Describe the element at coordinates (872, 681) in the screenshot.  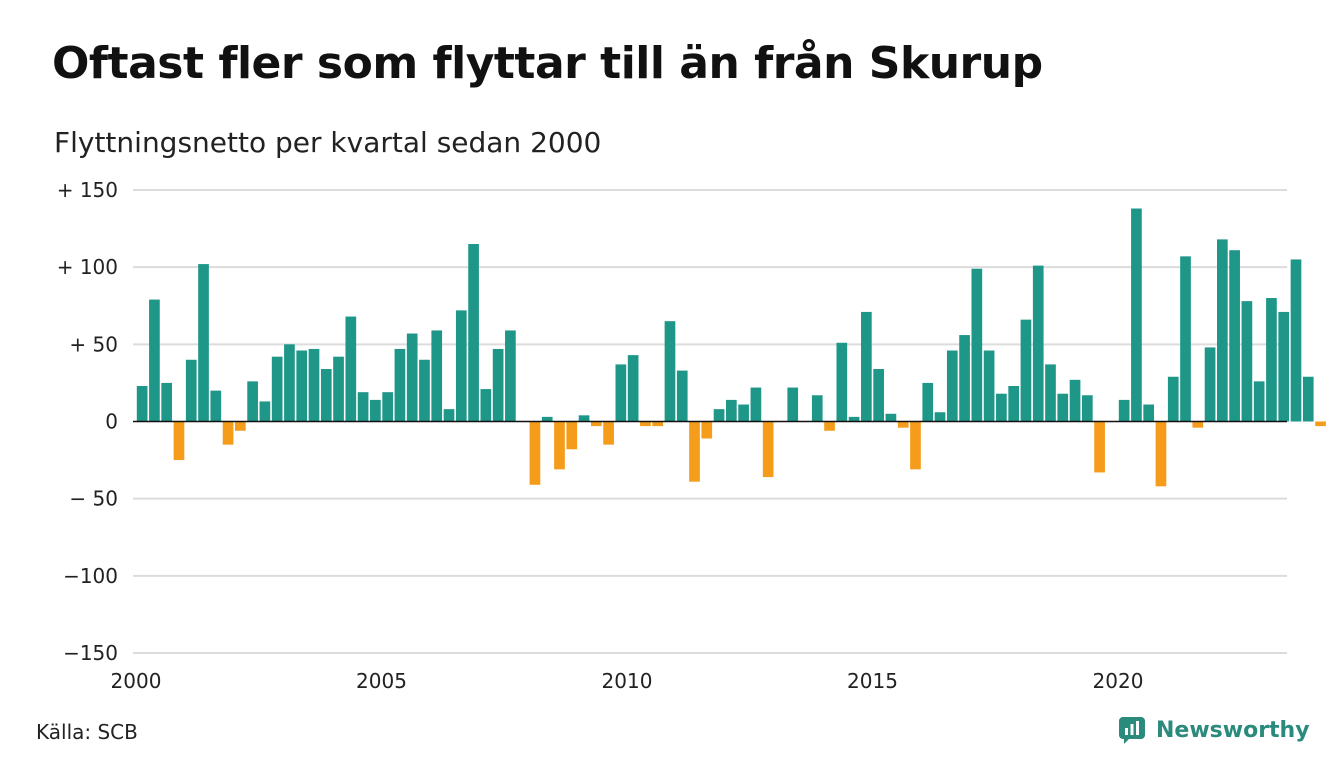
I see `x-tick-label: 2015` at that location.